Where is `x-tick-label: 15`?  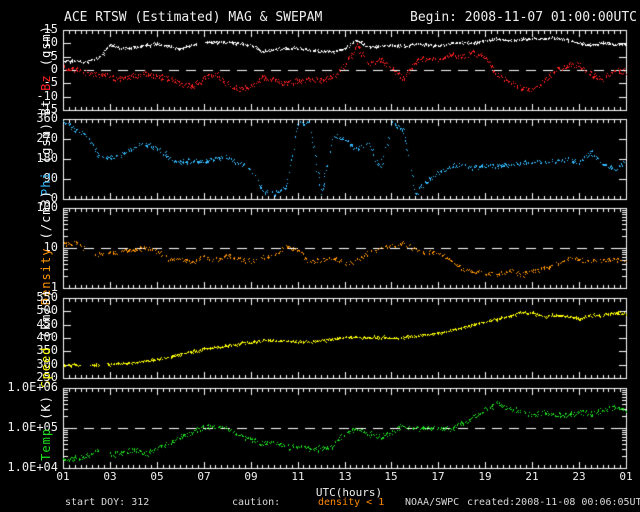 x-tick-label: 15 is located at coordinates (391, 476).